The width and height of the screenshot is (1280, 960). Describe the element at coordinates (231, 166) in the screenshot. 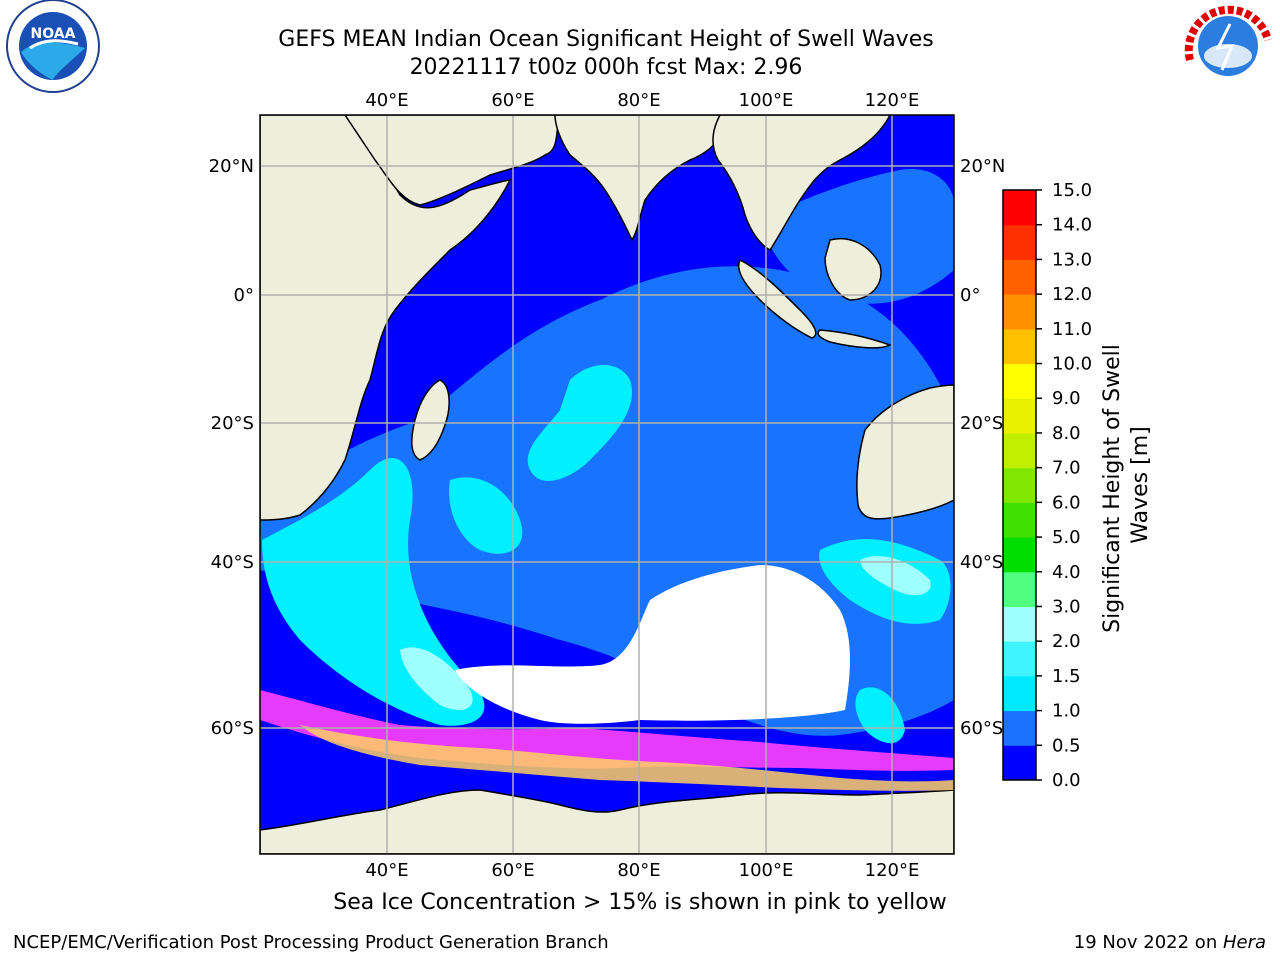

I see `lat-label-left: 20°N` at that location.